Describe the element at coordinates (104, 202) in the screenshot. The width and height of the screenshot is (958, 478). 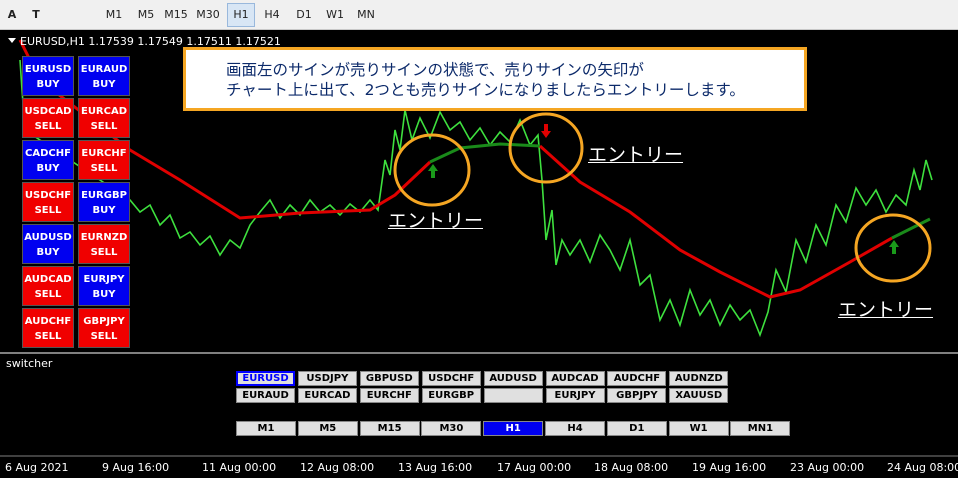
I see `signal-button: EURGBP BUY` at that location.